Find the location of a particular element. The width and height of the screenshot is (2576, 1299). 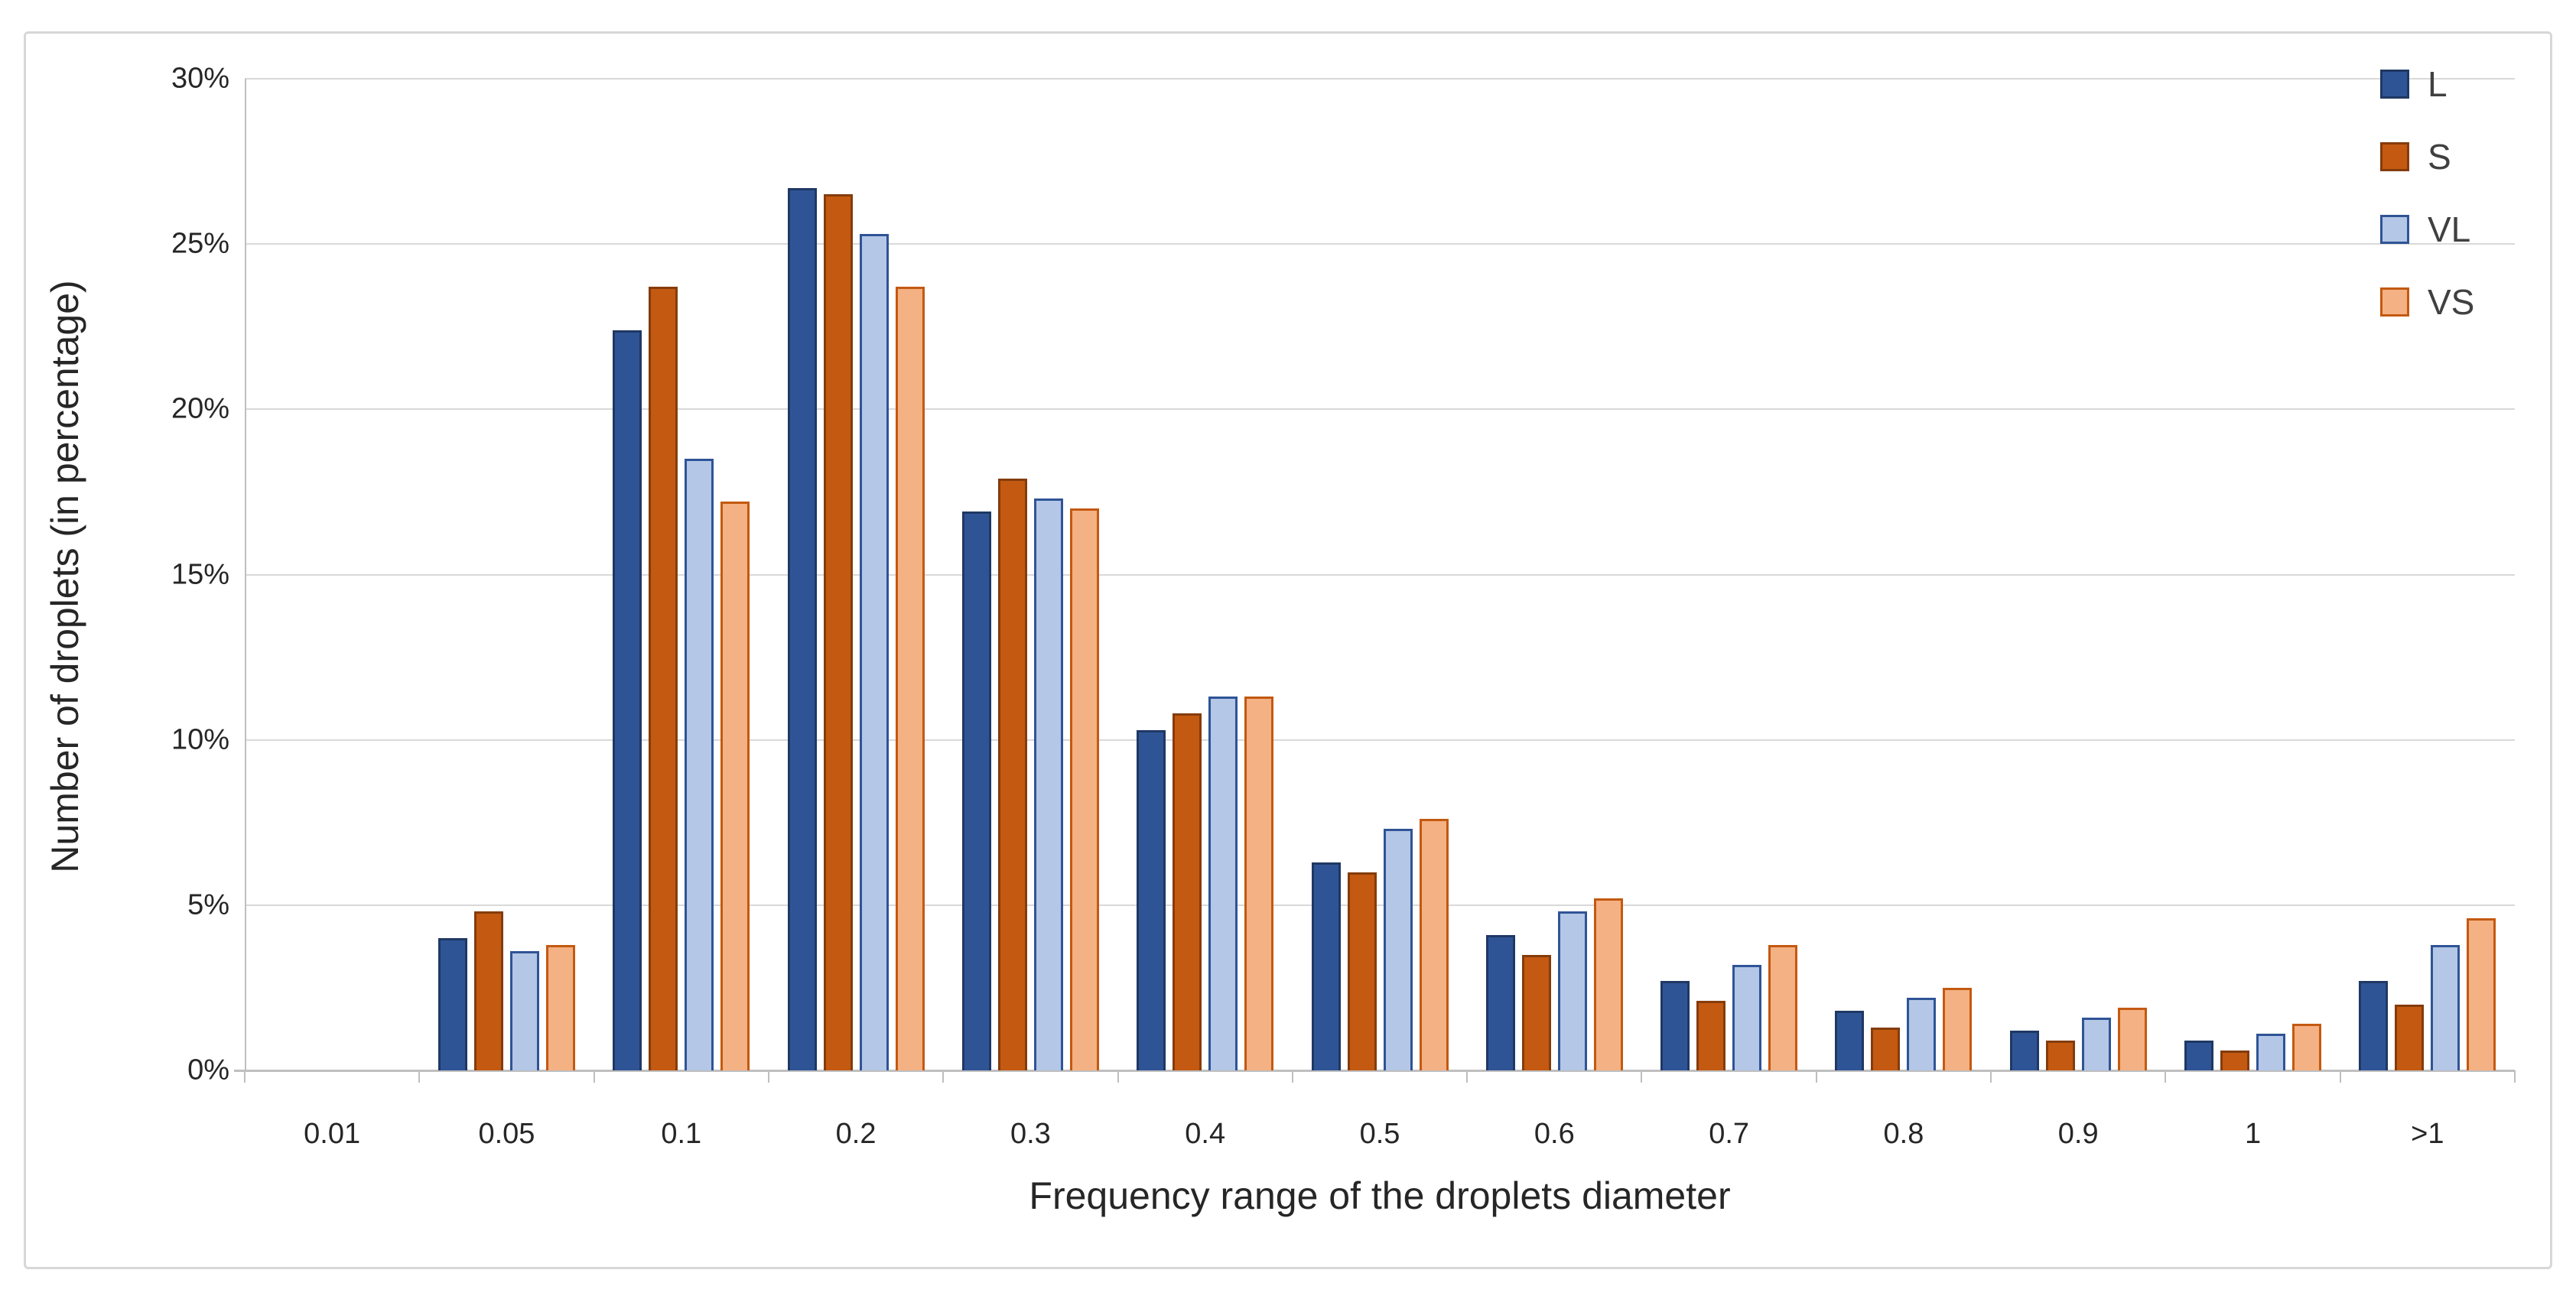

bar-VS-0.7 is located at coordinates (1783, 1007).